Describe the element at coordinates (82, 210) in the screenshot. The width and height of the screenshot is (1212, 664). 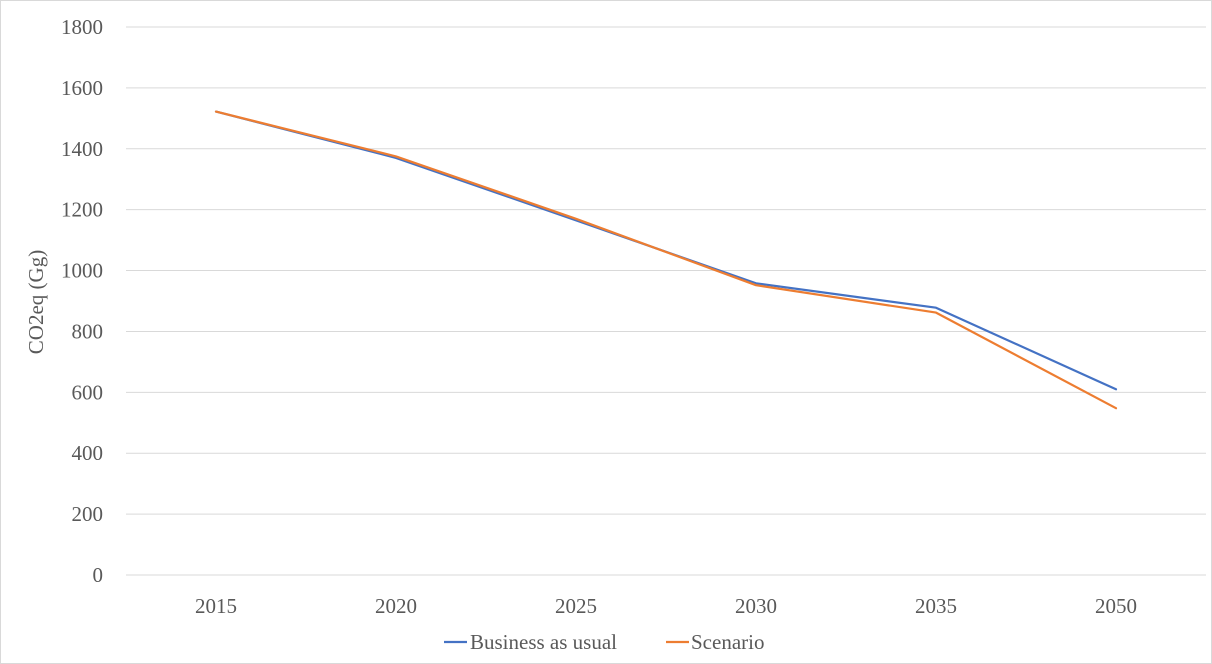
I see `y-tick-label: 1200` at that location.